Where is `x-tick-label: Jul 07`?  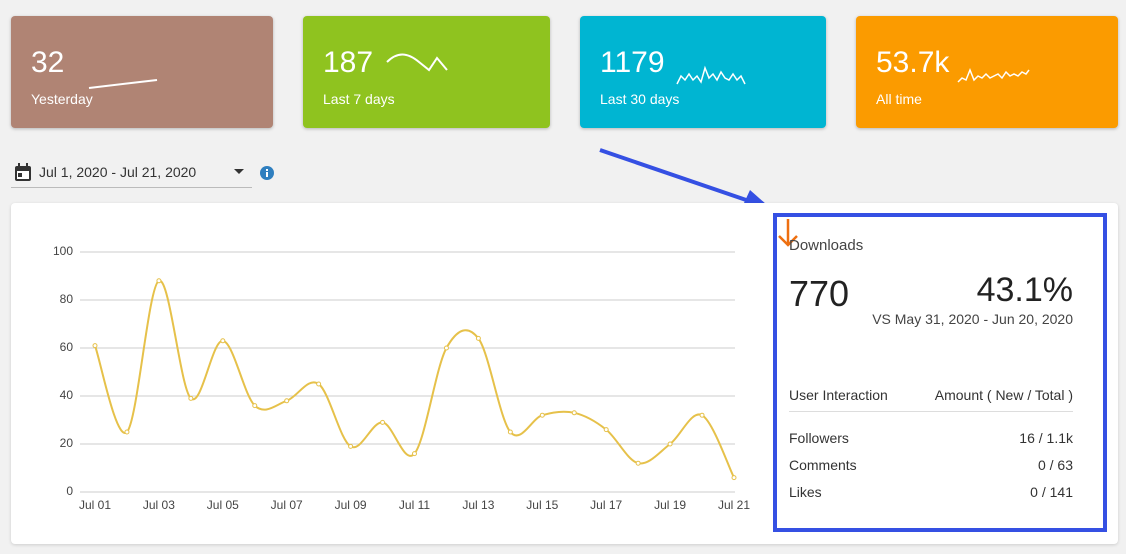 x-tick-label: Jul 07 is located at coordinates (287, 505).